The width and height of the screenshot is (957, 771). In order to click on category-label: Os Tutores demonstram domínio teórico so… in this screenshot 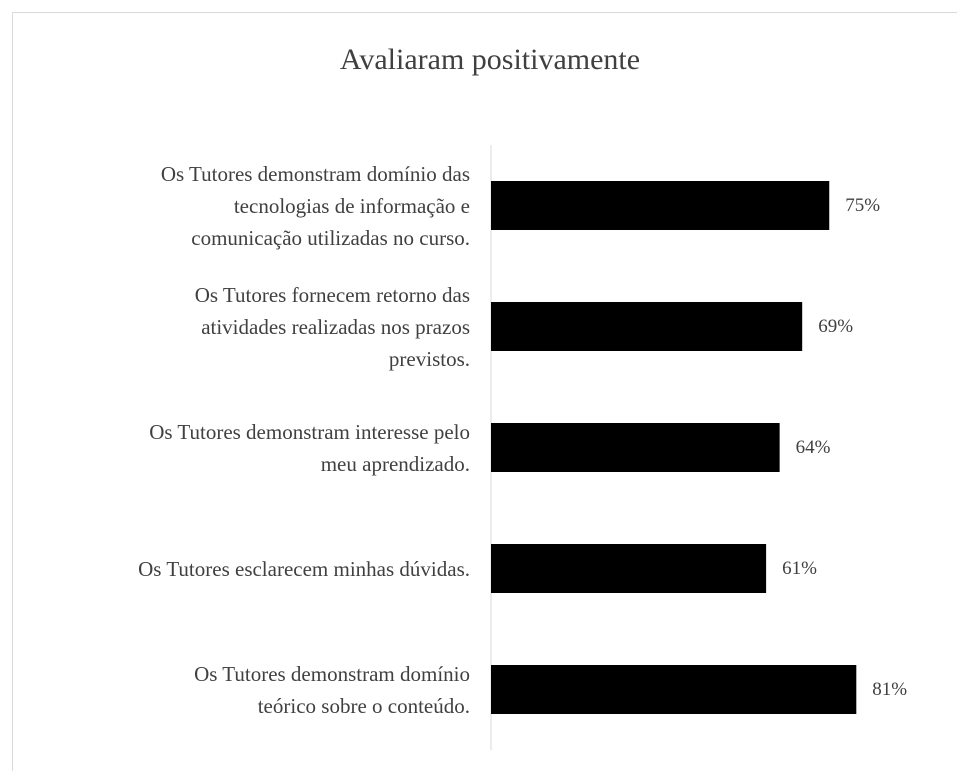, I will do `click(332, 689)`.